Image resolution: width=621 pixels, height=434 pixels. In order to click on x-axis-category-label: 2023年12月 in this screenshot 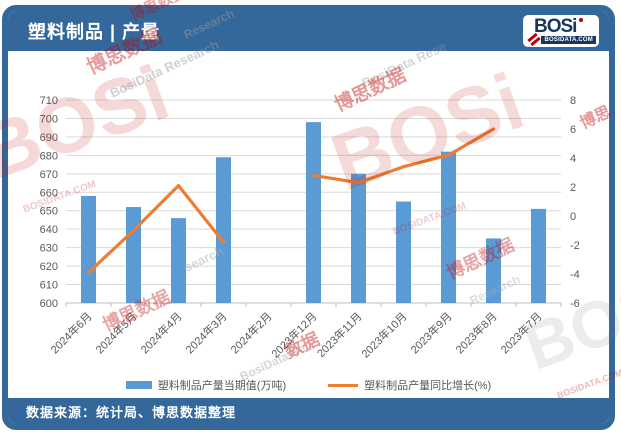, I will do `click(293, 334)`.